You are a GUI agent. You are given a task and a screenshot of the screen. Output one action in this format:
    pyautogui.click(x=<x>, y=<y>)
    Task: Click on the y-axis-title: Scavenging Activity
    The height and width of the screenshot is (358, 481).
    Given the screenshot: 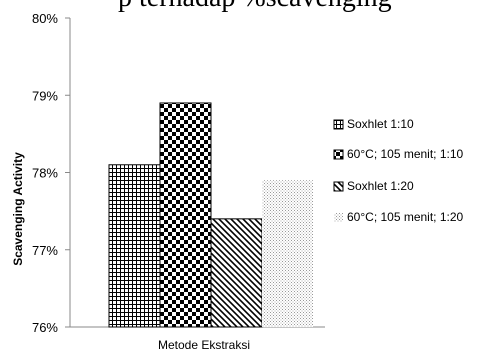 What is the action you would take?
    pyautogui.click(x=18, y=209)
    